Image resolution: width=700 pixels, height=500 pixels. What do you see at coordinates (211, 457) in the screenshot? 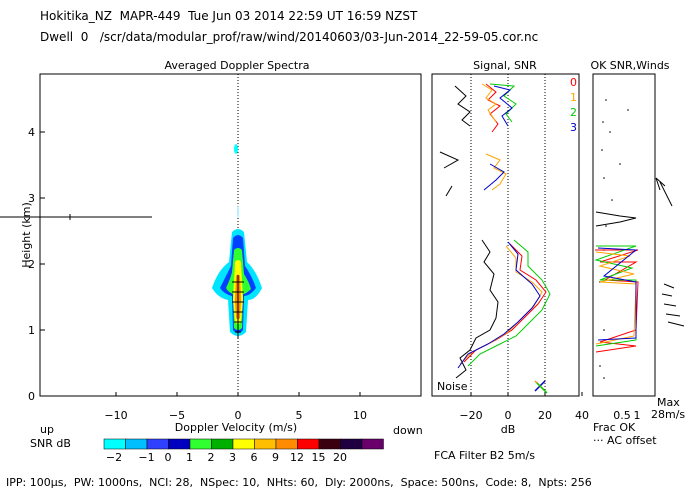
I see `colorbar-tick-label: 2` at bounding box center [211, 457].